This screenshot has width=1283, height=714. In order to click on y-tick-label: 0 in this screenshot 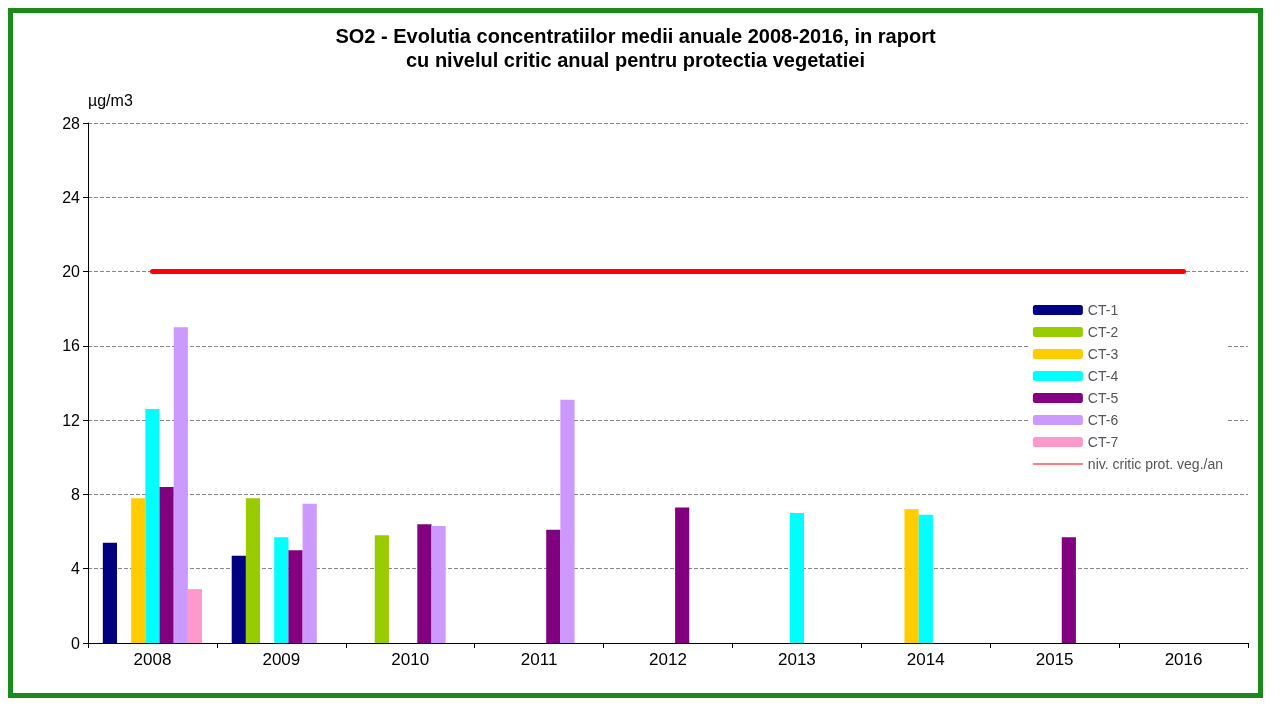, I will do `click(76, 643)`.